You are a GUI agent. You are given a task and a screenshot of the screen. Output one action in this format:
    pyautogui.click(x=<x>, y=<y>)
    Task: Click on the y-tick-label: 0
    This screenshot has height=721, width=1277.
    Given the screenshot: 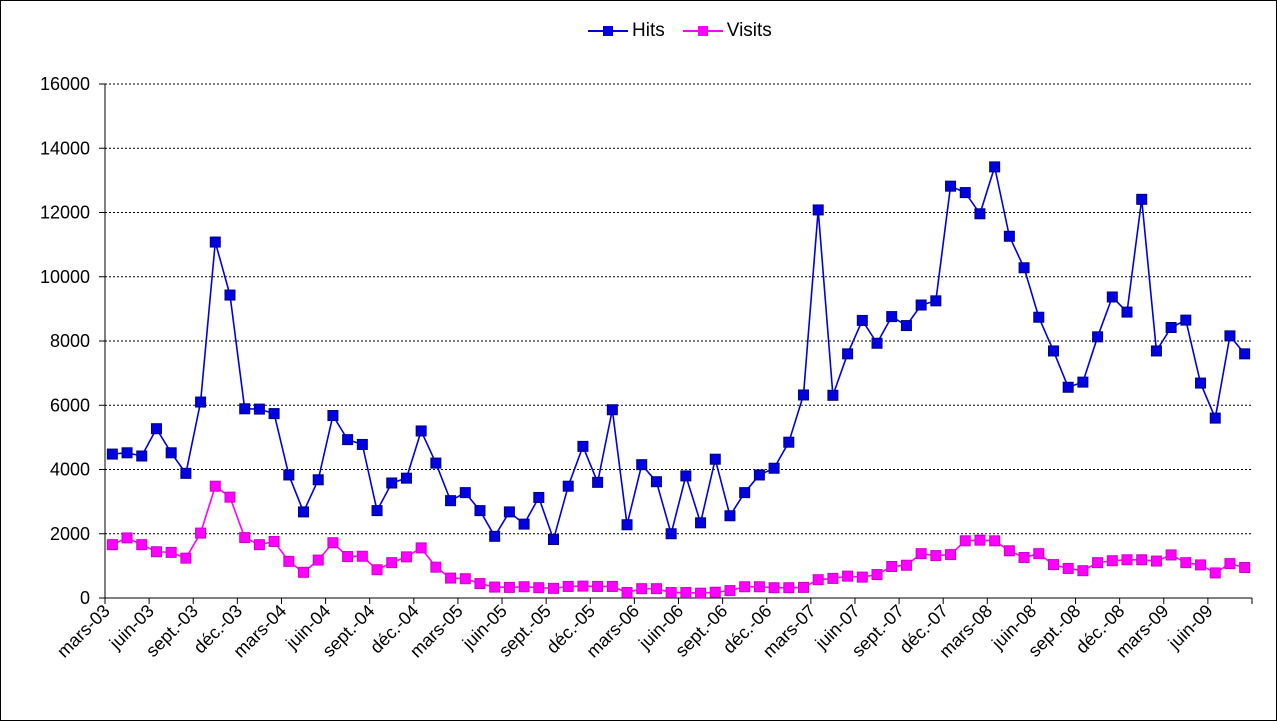 What is the action you would take?
    pyautogui.click(x=85, y=598)
    